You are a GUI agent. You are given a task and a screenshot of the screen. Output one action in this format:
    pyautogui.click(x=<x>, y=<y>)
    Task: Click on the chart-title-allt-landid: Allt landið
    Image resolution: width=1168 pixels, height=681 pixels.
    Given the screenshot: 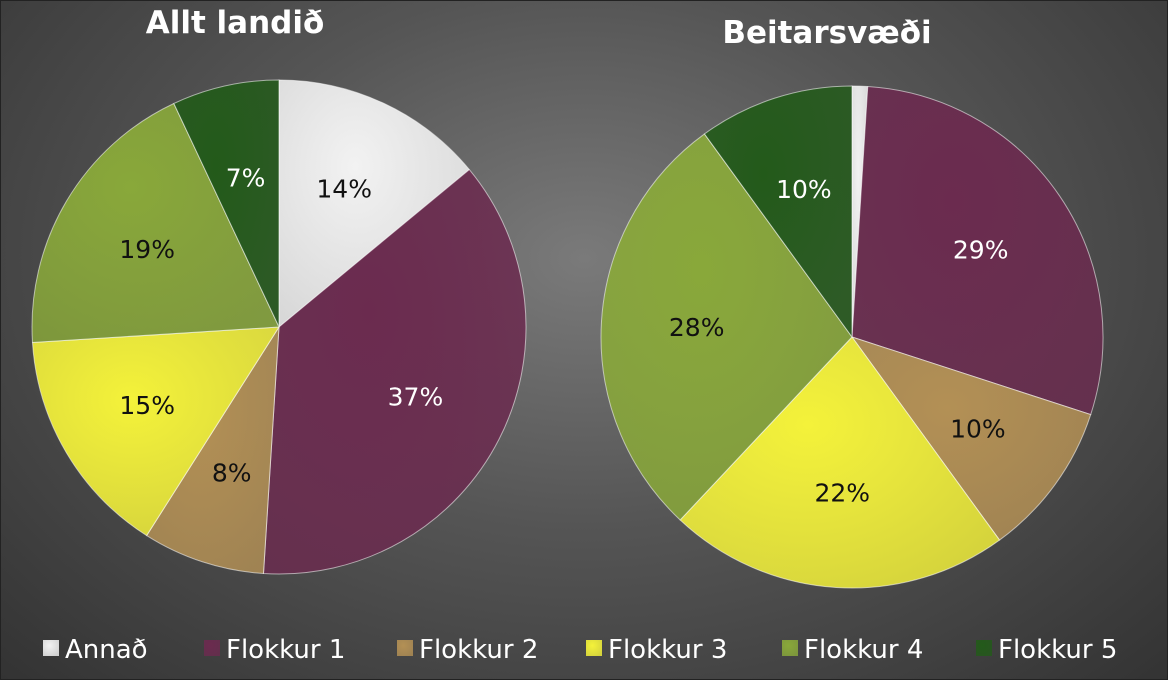 What is the action you would take?
    pyautogui.click(x=235, y=23)
    